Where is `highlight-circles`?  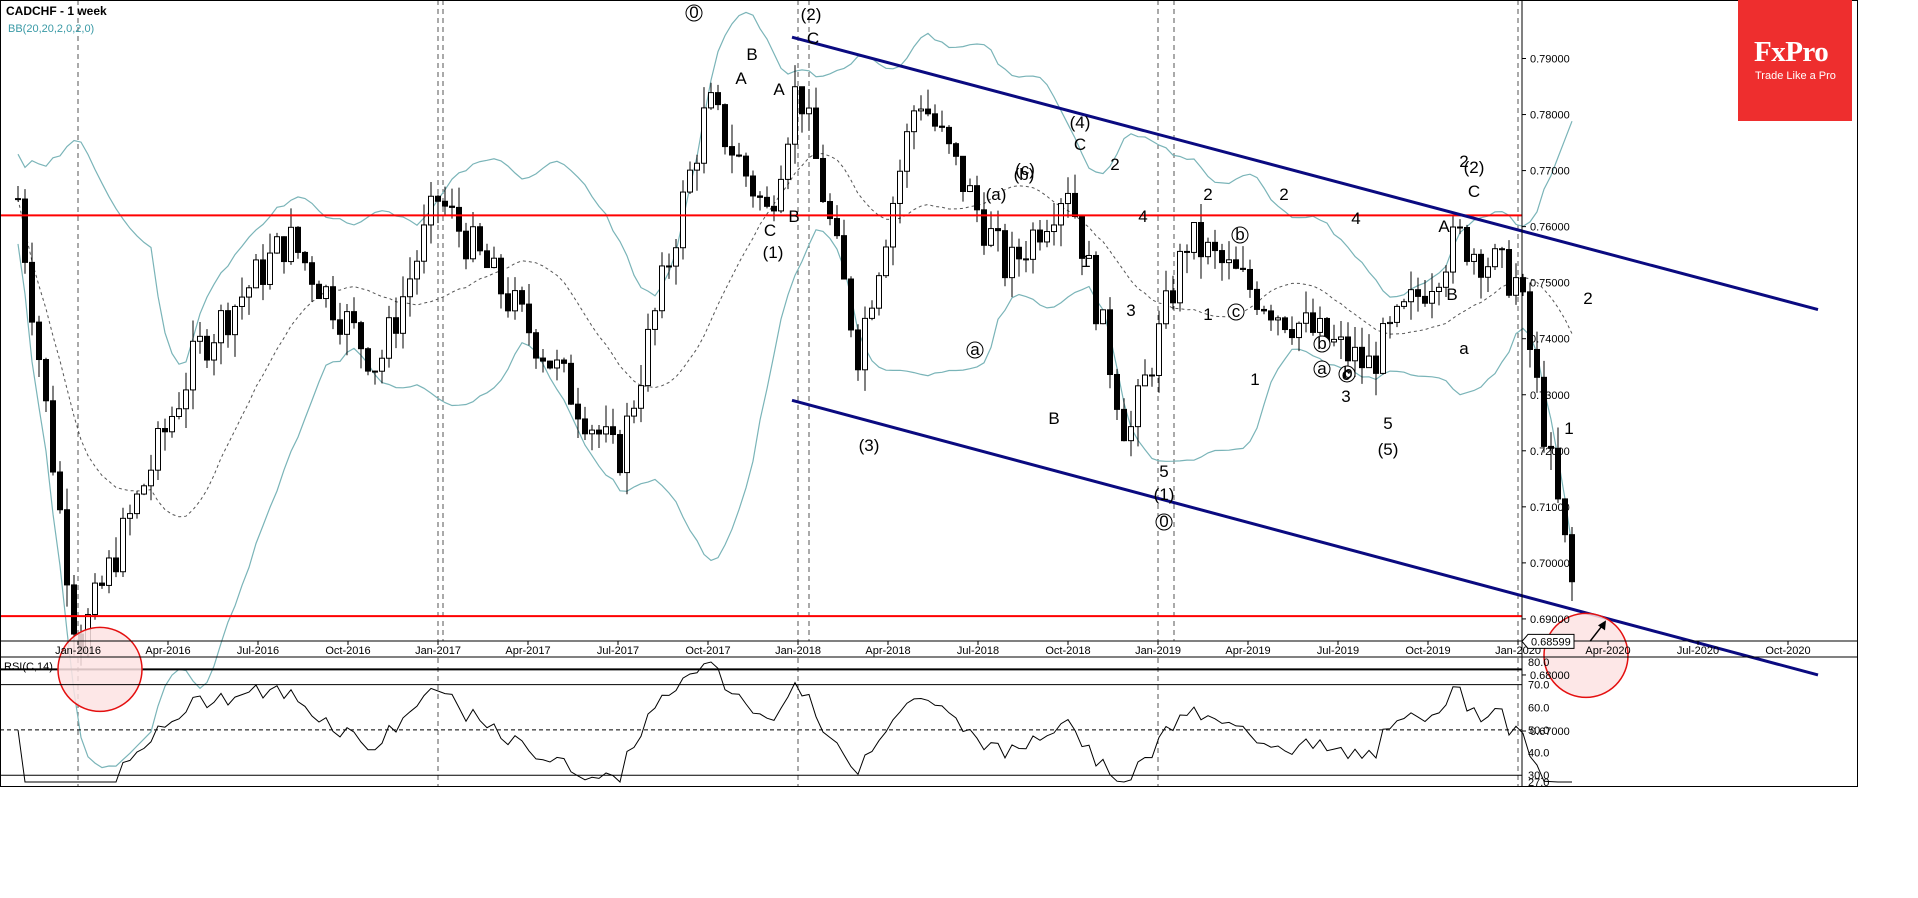
highlight-circles is located at coordinates (843, 662).